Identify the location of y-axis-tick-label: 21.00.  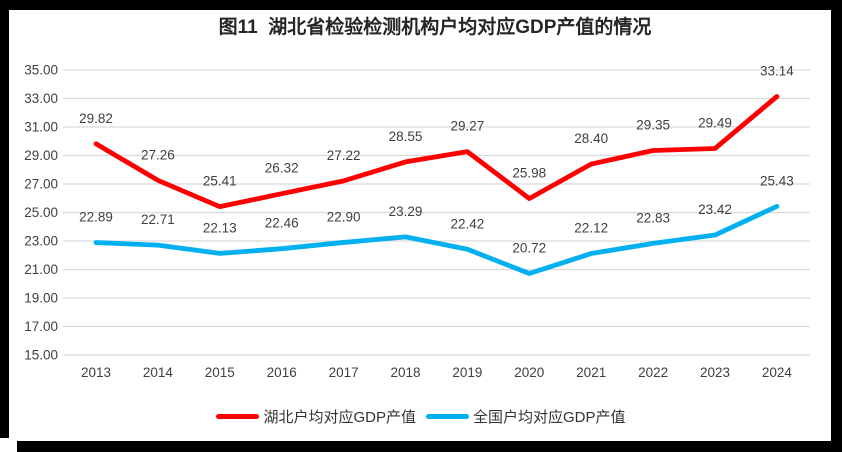
(41, 269).